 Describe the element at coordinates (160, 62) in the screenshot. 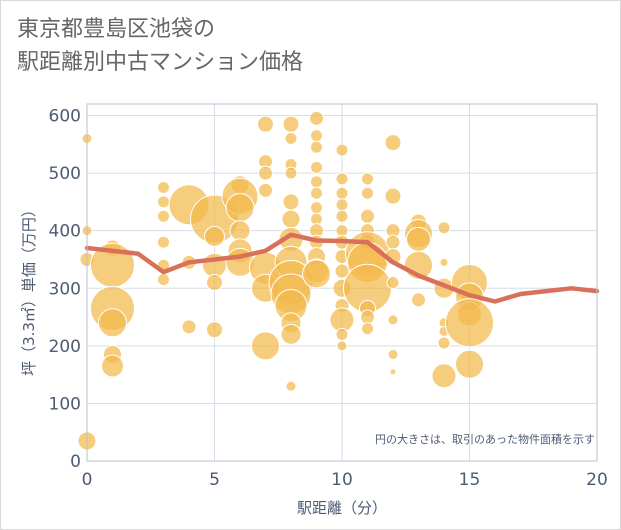

I see `chart-title-line-2: 駅距離別中古マンション価格` at that location.